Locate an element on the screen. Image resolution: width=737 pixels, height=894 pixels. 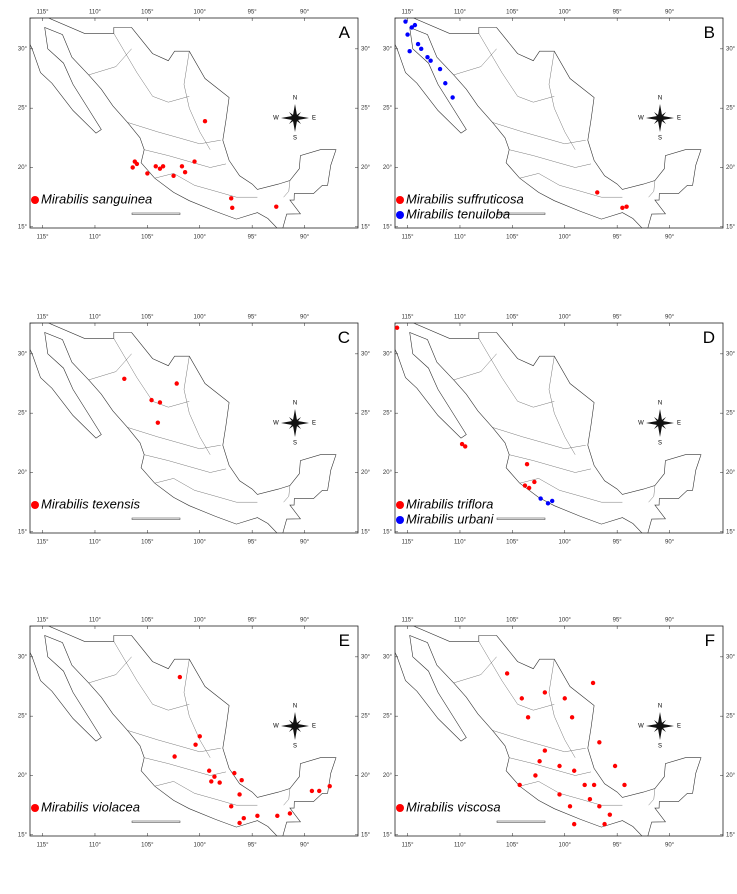
lon-tick-label: 100° is located at coordinates (200, 318).